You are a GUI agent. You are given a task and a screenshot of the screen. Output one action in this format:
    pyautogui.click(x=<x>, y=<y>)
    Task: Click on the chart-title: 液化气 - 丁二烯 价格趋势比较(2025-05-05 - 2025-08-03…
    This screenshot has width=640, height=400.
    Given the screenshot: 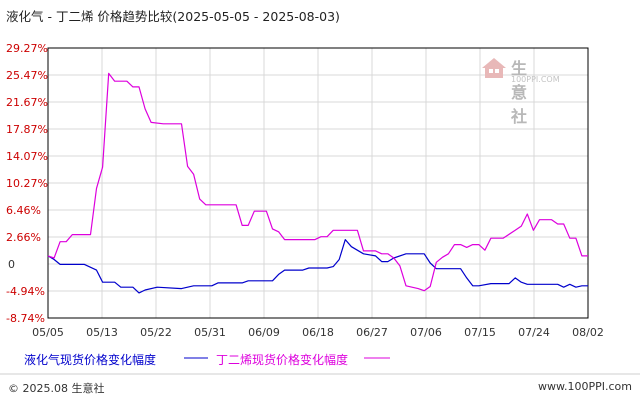 What is the action you would take?
    pyautogui.click(x=173, y=16)
    